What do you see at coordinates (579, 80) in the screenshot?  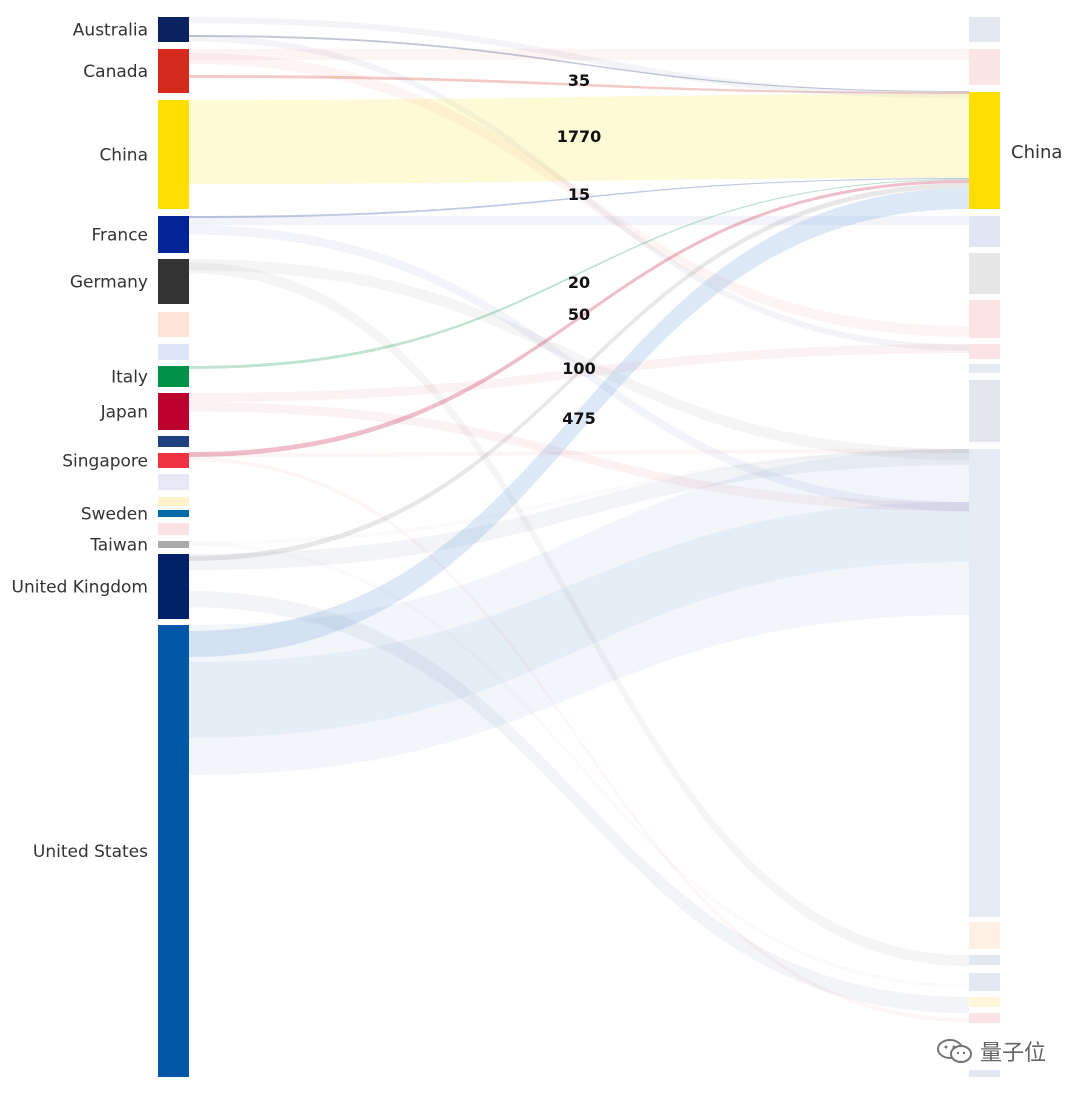 I see `flow-value-label: 35` at bounding box center [579, 80].